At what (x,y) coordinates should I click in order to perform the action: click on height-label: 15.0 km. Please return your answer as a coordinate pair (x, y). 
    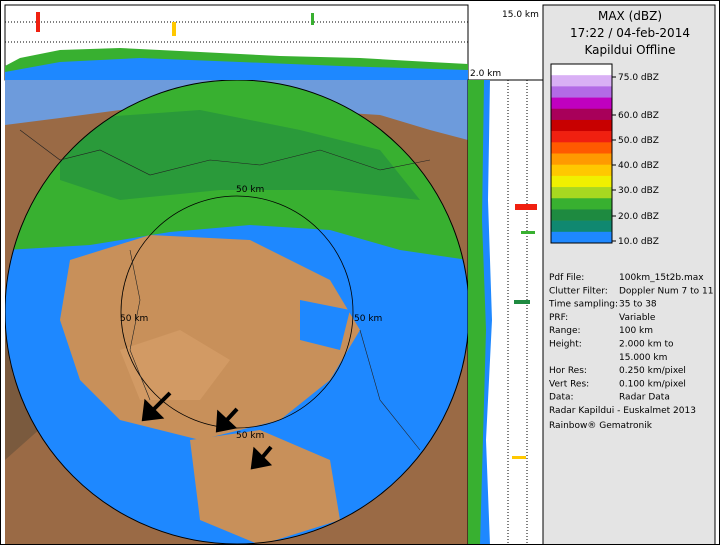
    Looking at the image, I should click on (520, 15).